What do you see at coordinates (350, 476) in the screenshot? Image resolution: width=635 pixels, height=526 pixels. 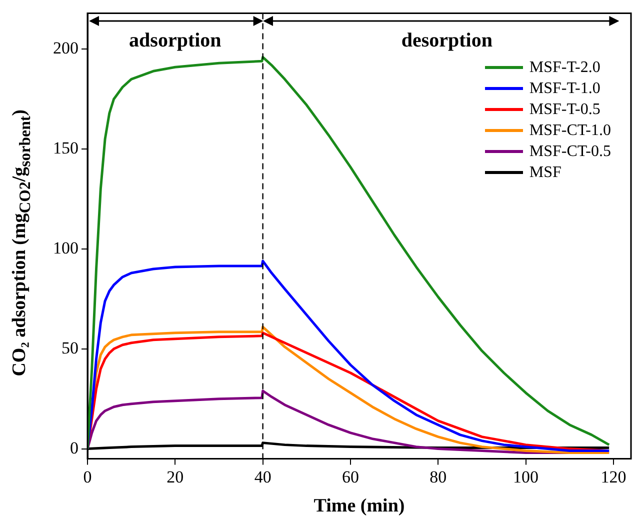 I see `x-tick-label: 60` at bounding box center [350, 476].